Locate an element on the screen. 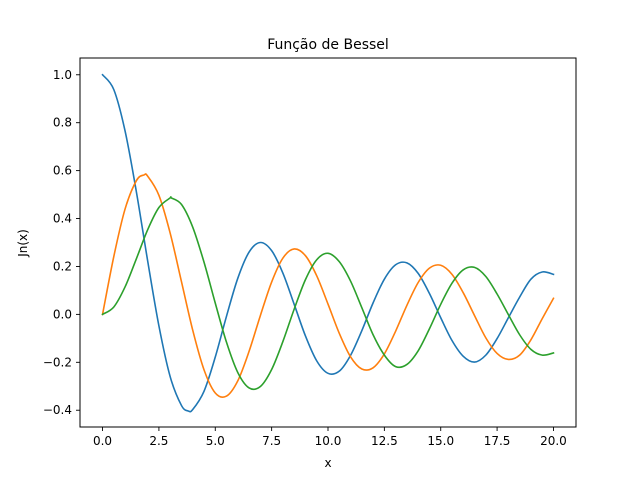 The image size is (640, 480). x-tick-label: 12.5 is located at coordinates (384, 441).